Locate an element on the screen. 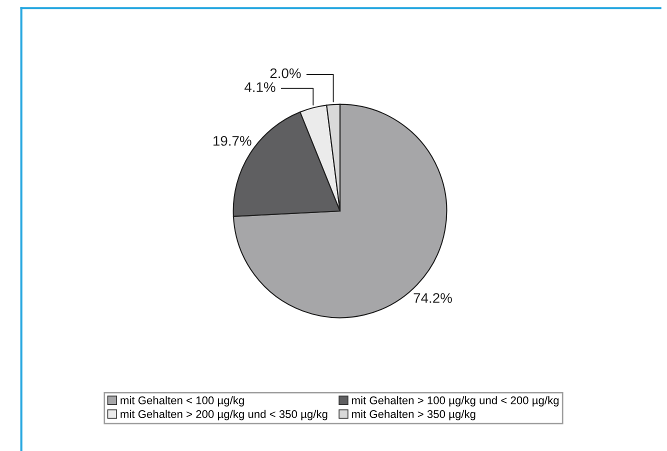 The width and height of the screenshot is (667, 451). data-label: 2.0% is located at coordinates (285, 73).